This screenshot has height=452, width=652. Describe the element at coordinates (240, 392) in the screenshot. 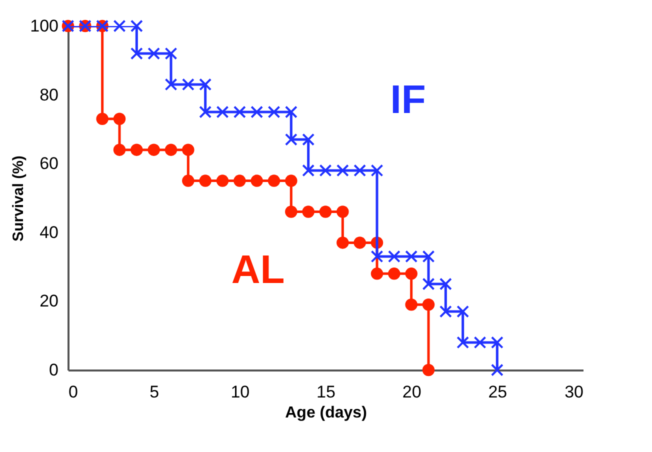

I see `x-tick-label: 10` at that location.